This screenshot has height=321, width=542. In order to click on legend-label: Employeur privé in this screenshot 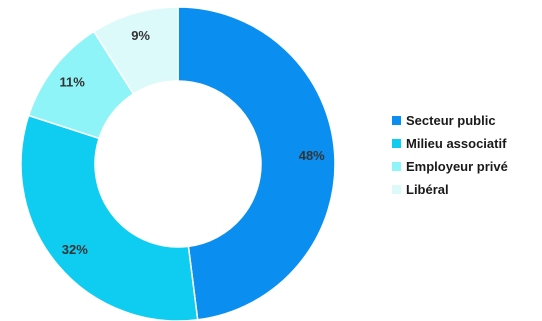, I will do `click(457, 166)`.